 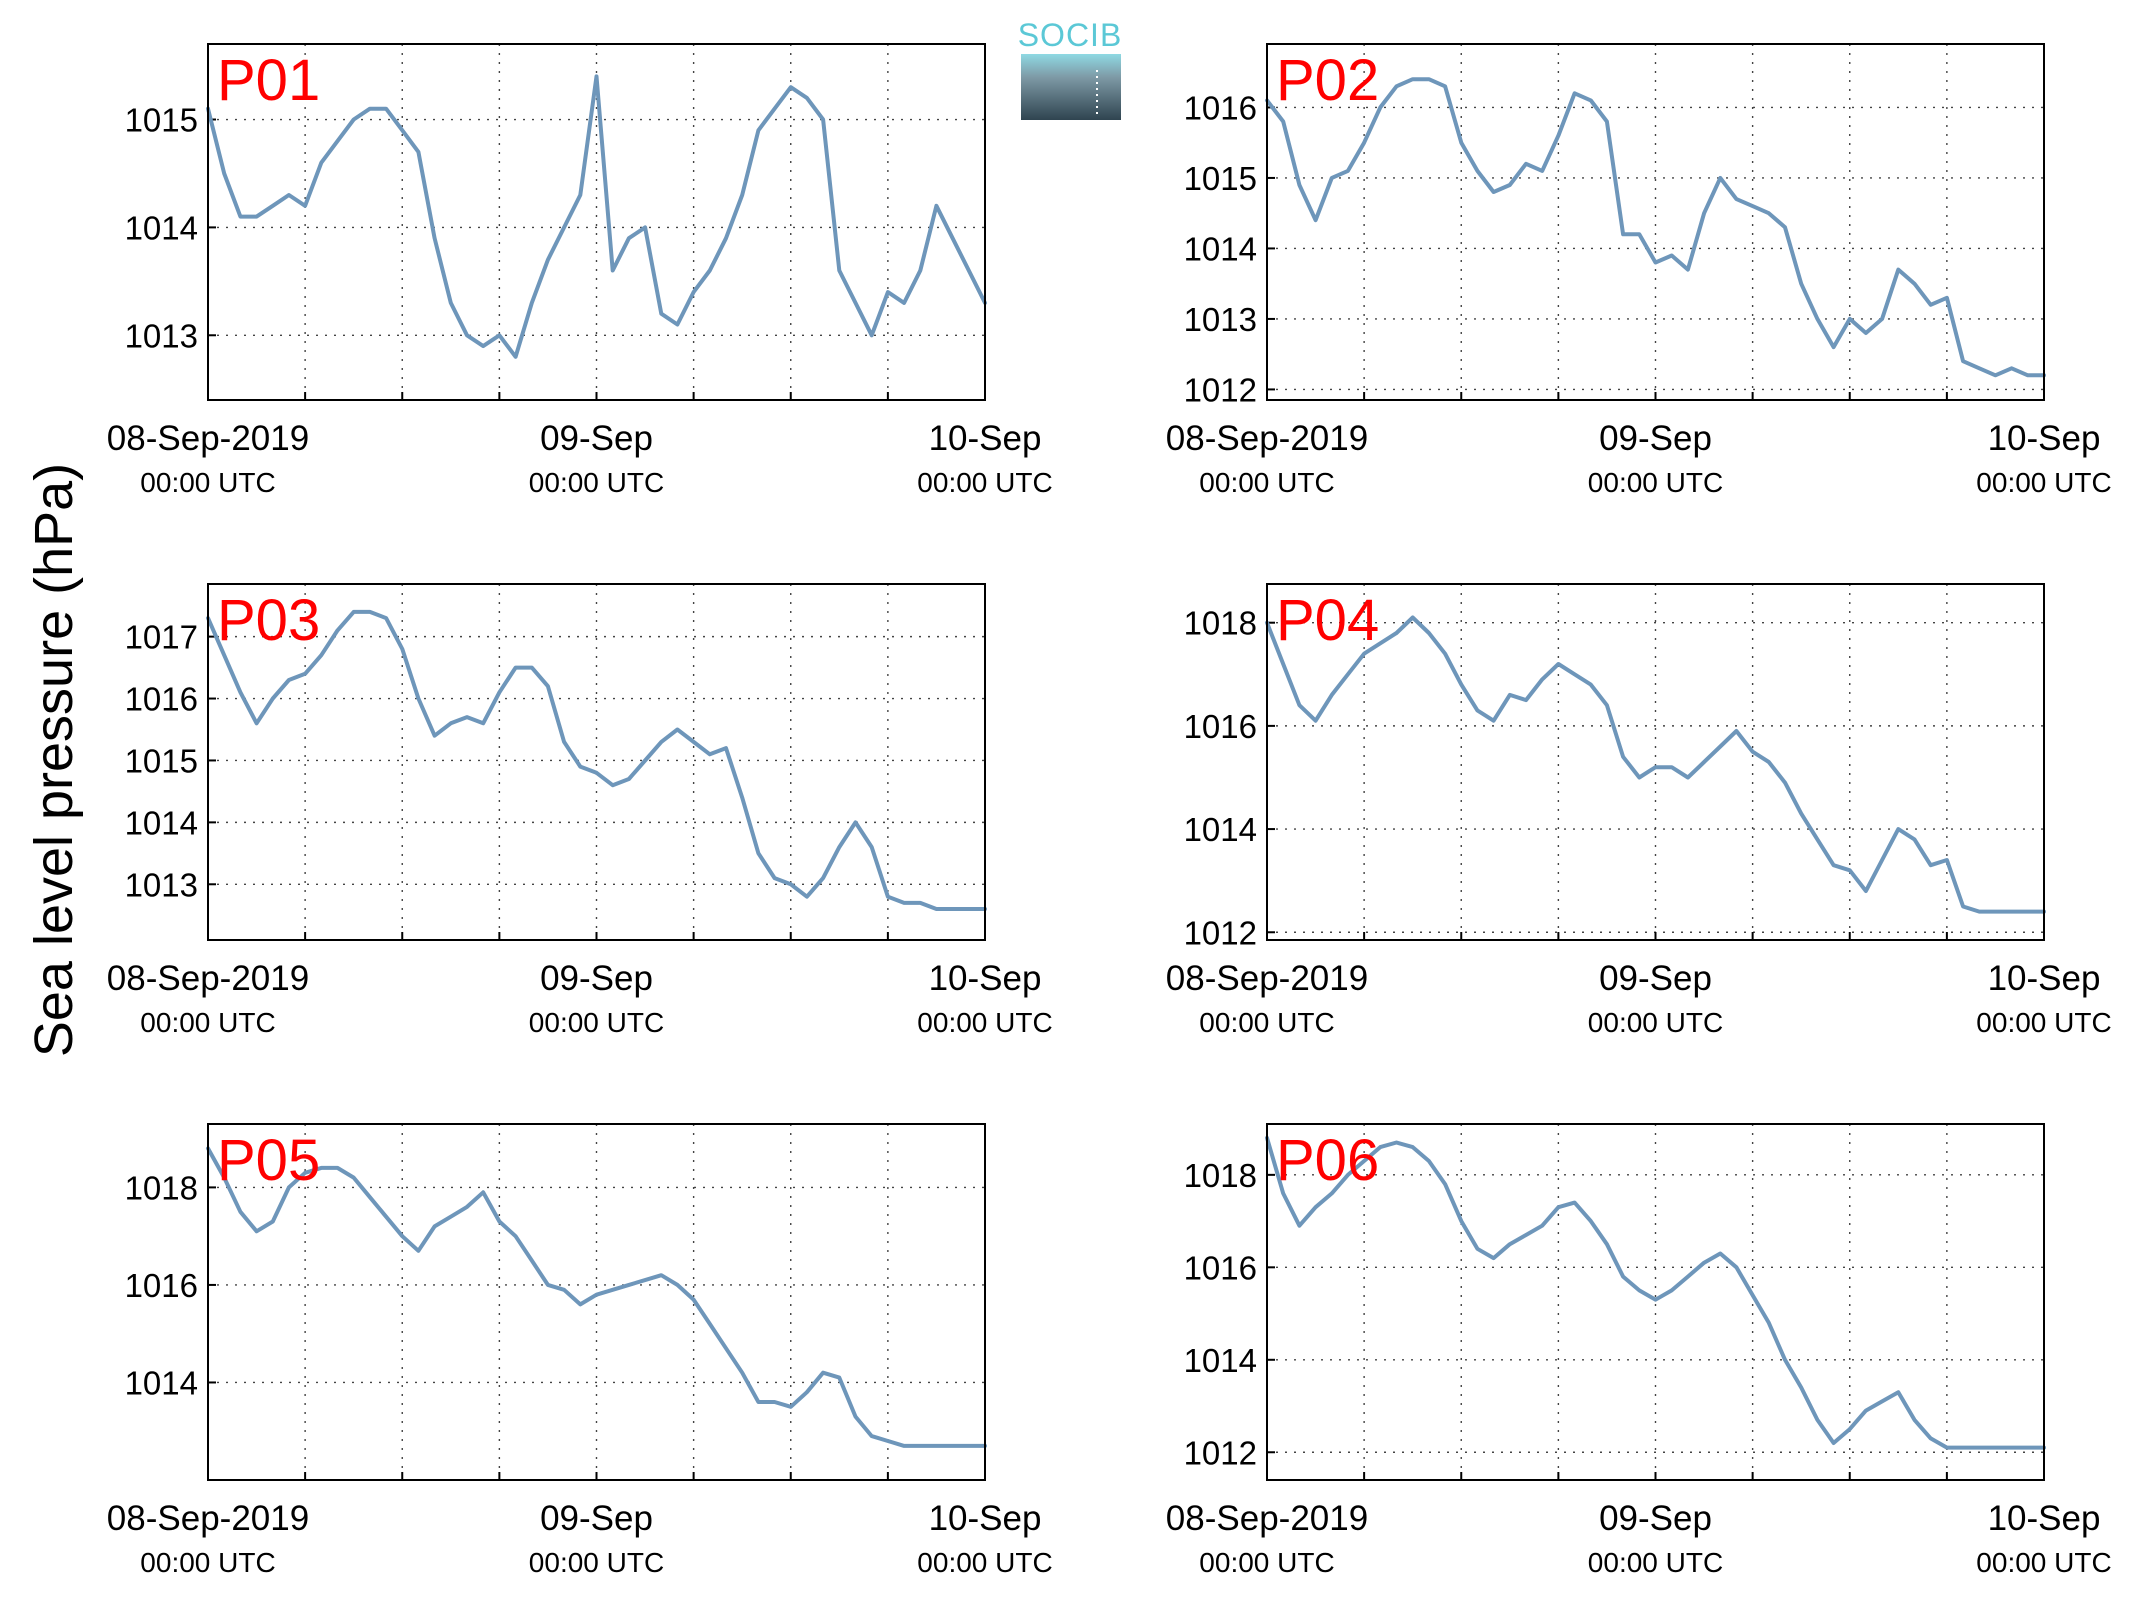 I want to click on panel-label: P05, so click(x=268, y=1160).